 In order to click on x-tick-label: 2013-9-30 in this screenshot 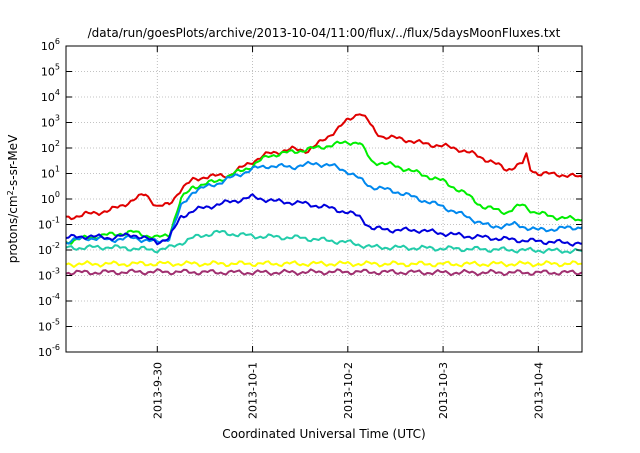, I will do `click(157, 390)`.